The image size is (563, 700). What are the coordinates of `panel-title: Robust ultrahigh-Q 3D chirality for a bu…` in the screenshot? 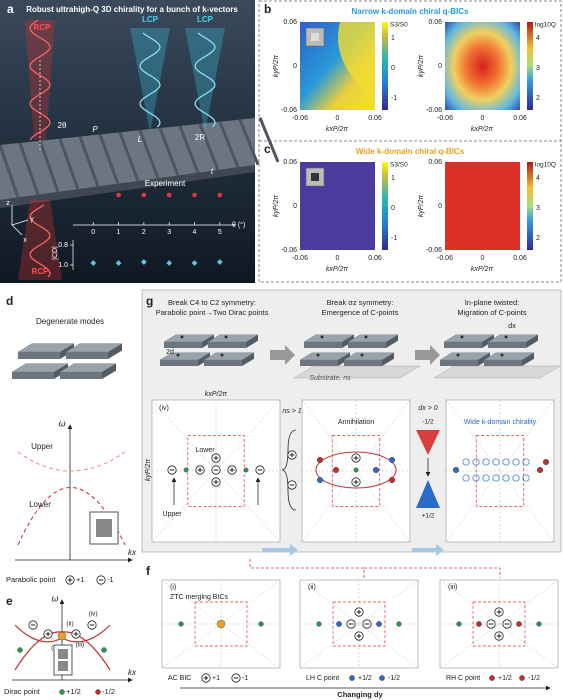 It's located at (132, 9).